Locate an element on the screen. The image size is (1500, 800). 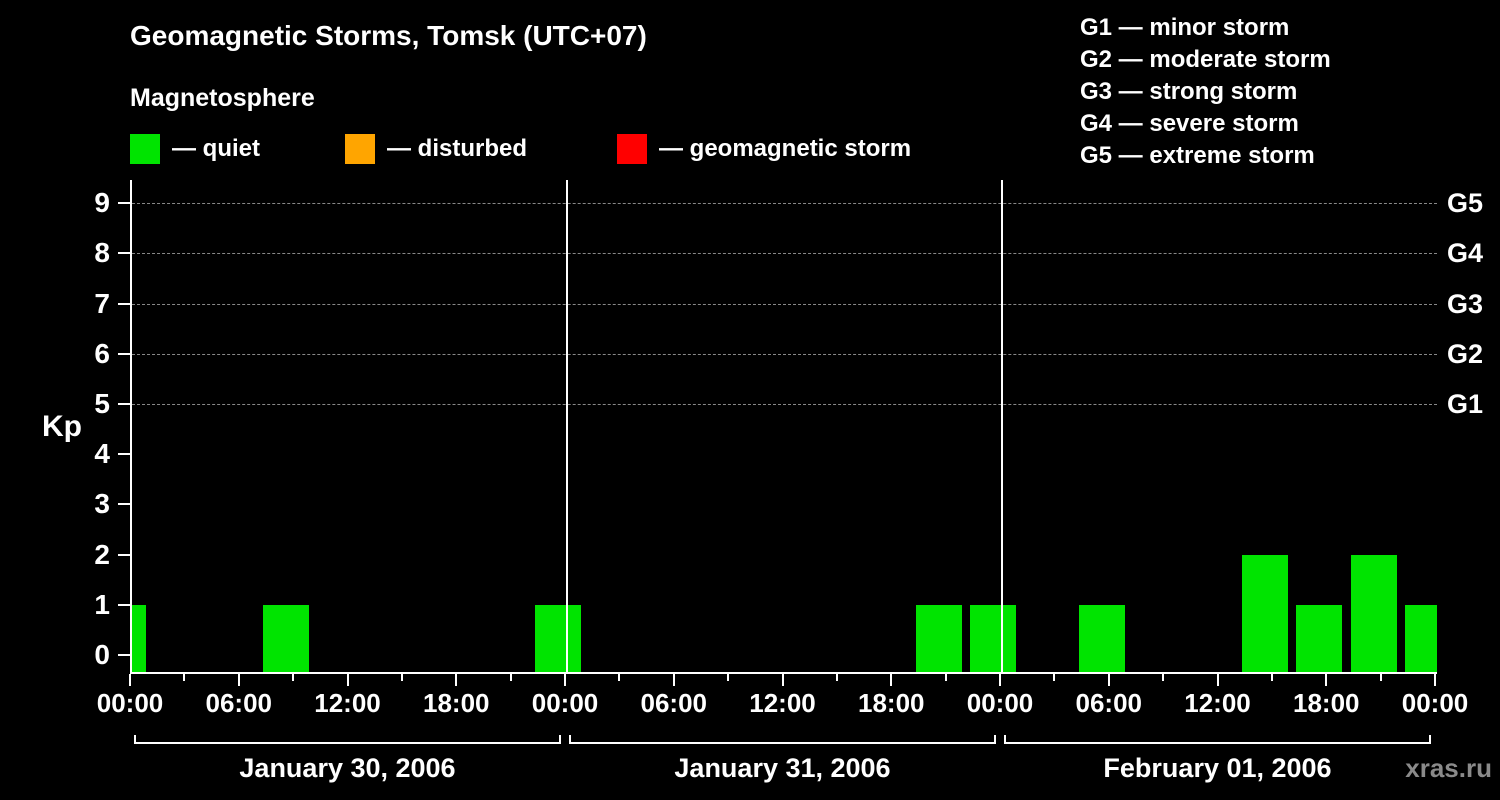
gridline-g4 is located at coordinates (784, 254).